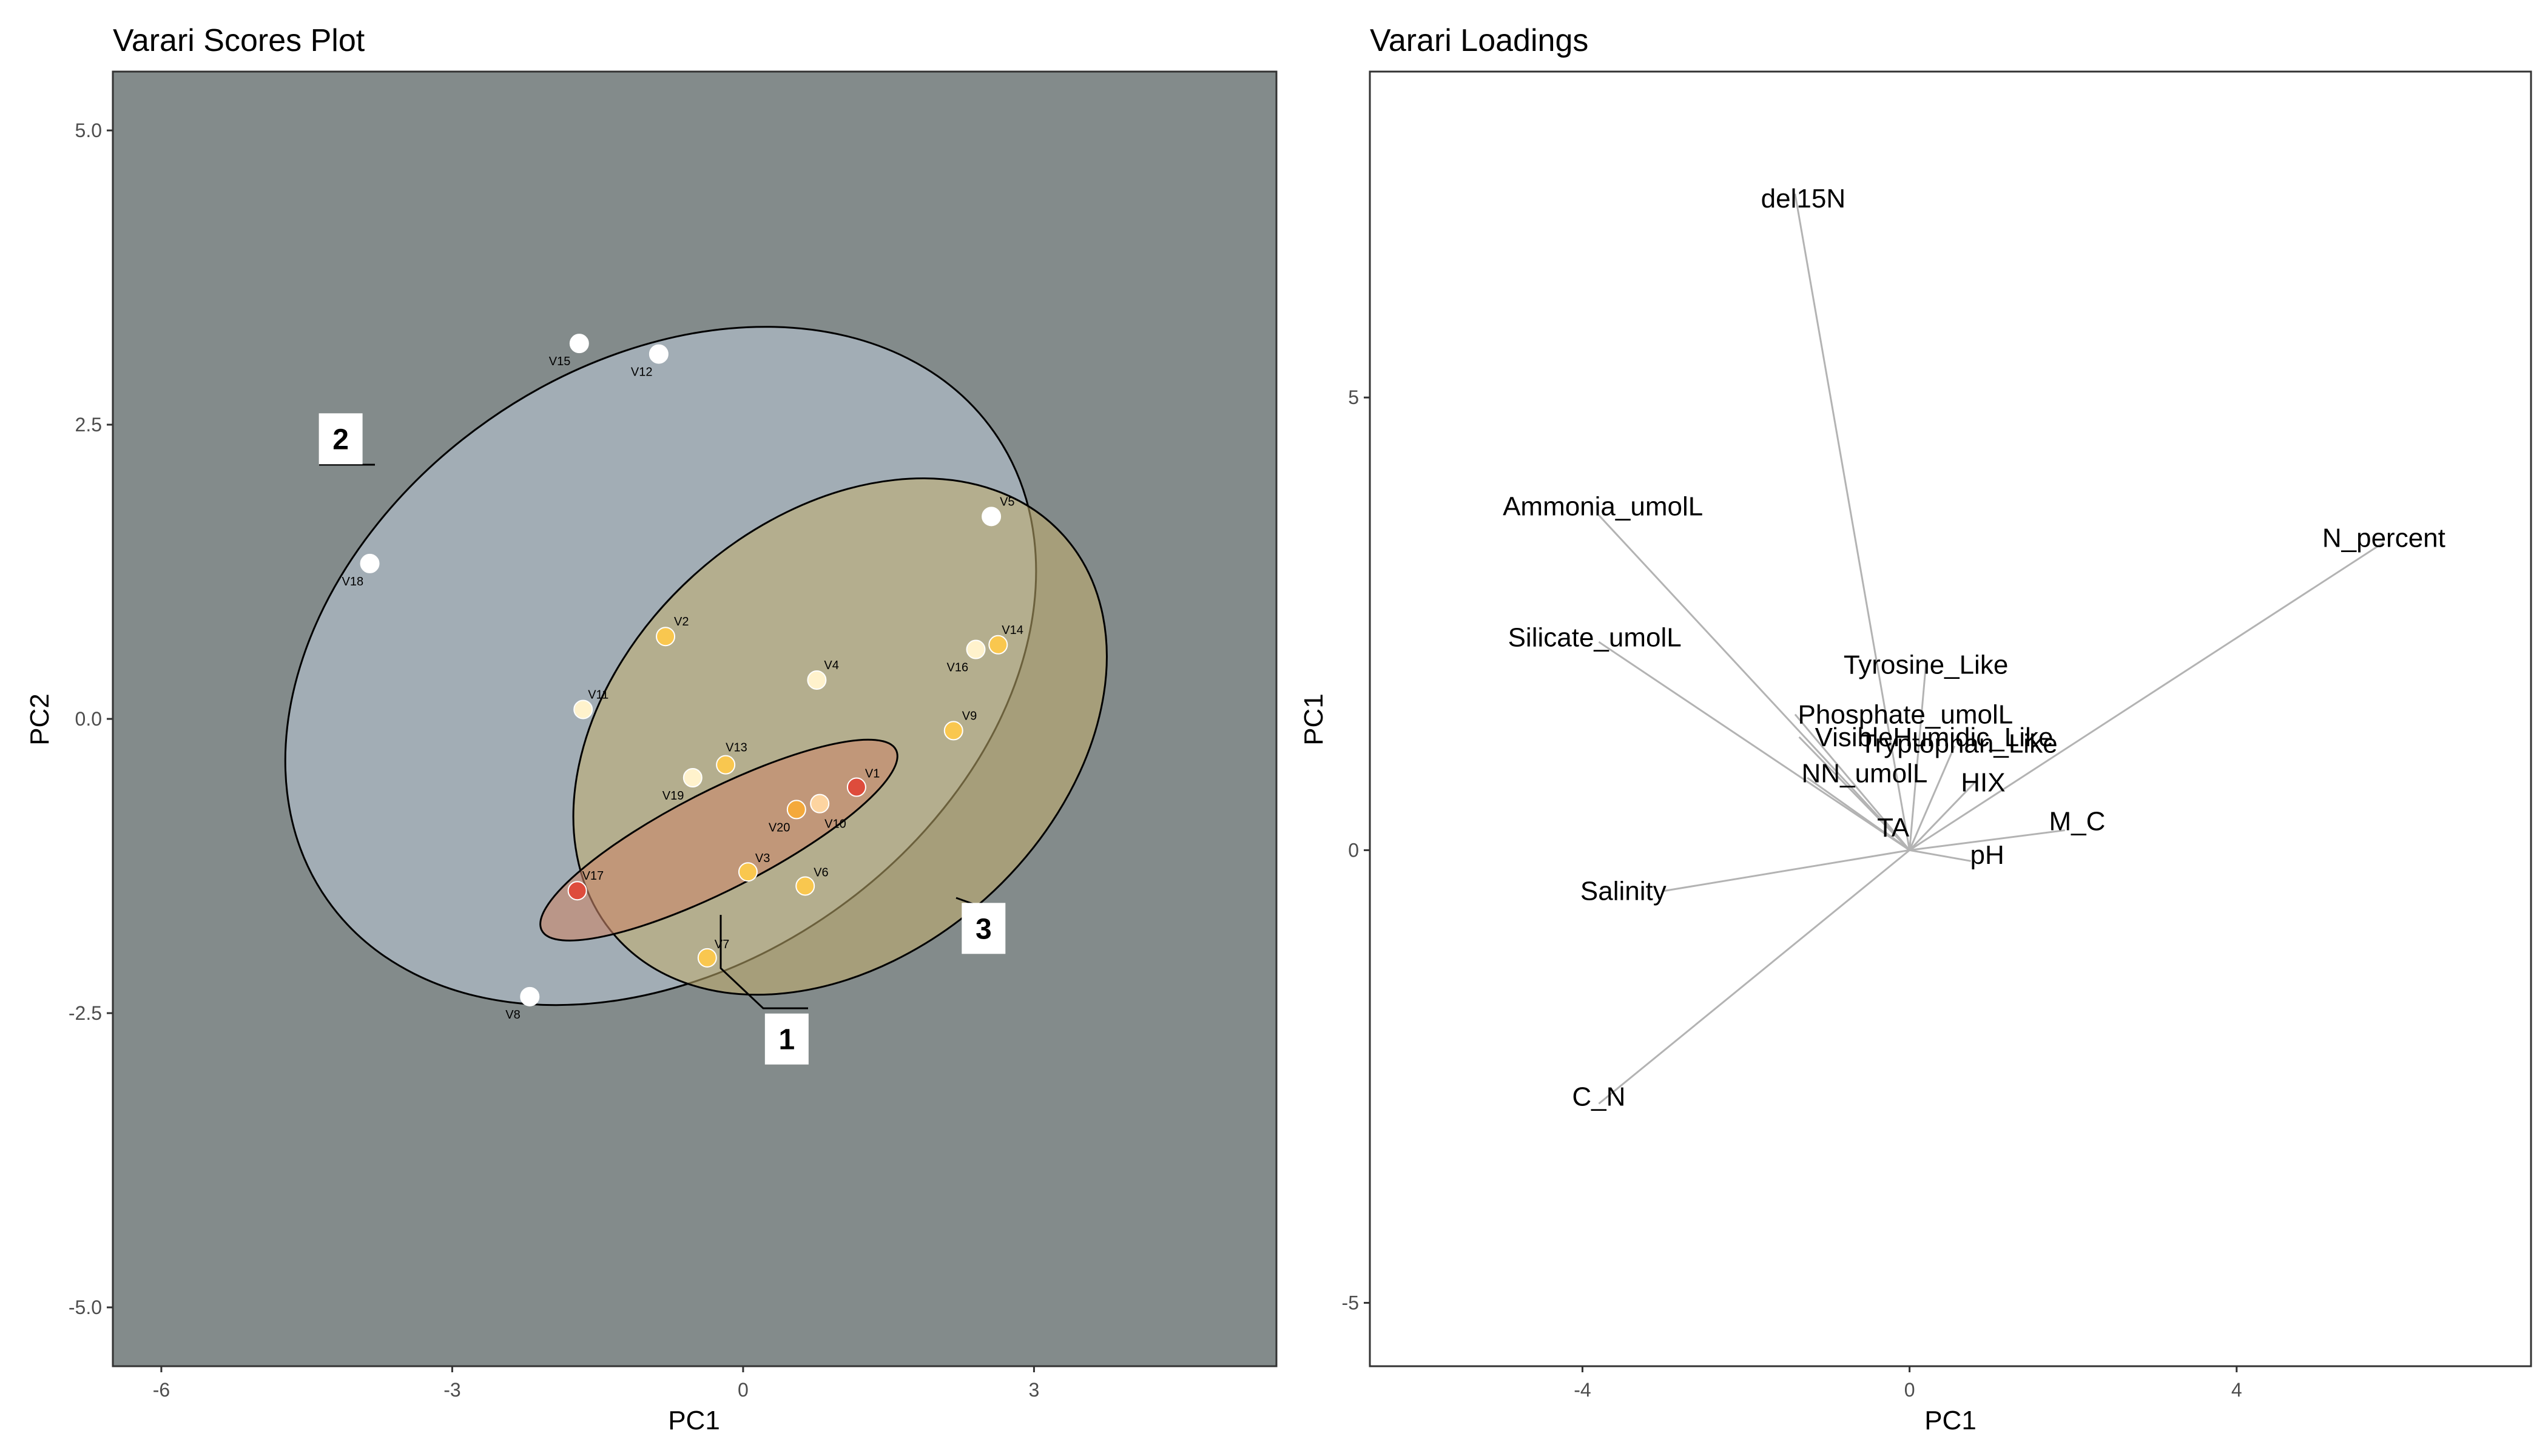  I want to click on point-v20, so click(796, 810).